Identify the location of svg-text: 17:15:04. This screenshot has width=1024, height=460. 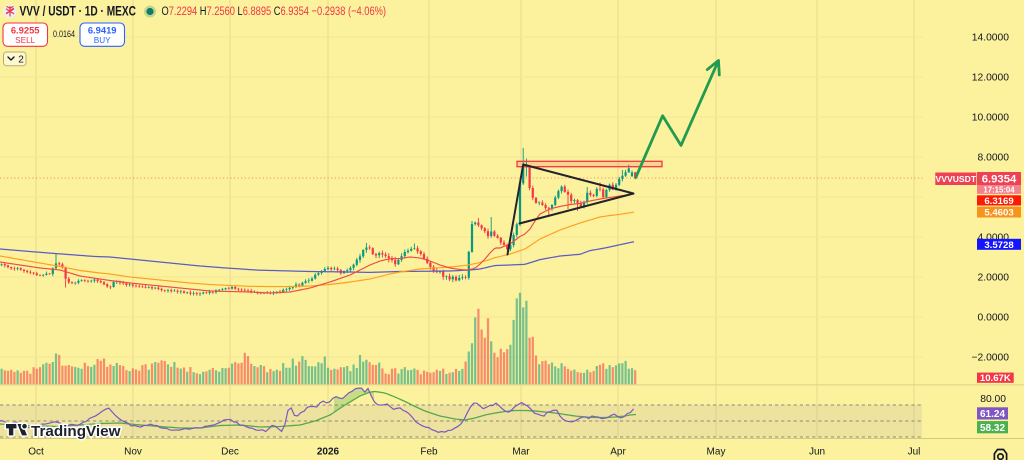
(999, 189).